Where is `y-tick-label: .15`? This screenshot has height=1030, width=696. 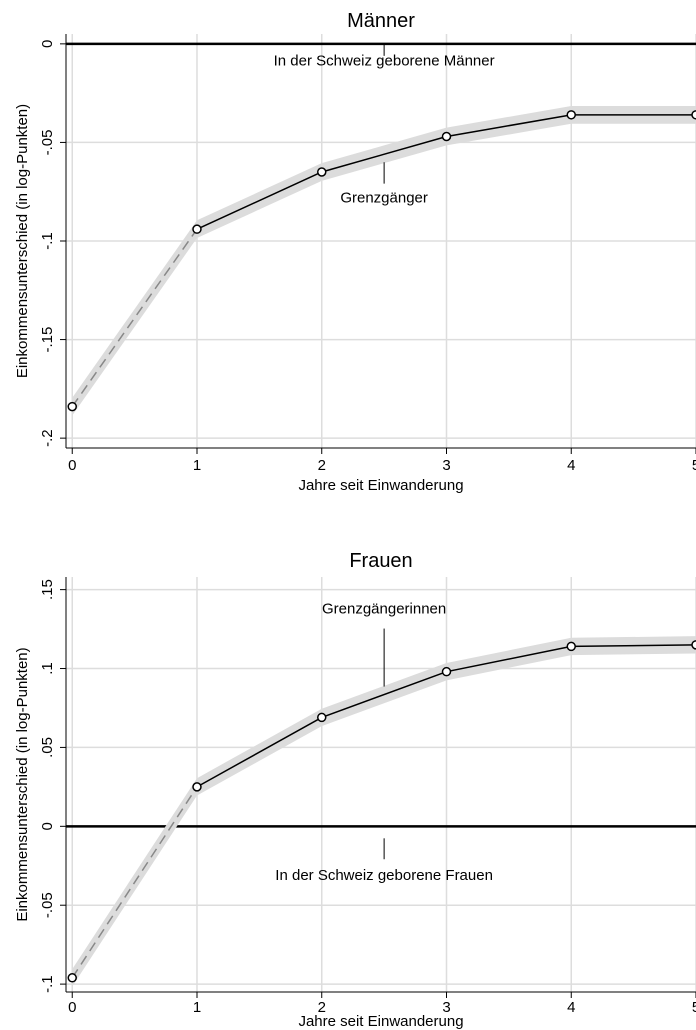
y-tick-label: .15 is located at coordinates (47, 589).